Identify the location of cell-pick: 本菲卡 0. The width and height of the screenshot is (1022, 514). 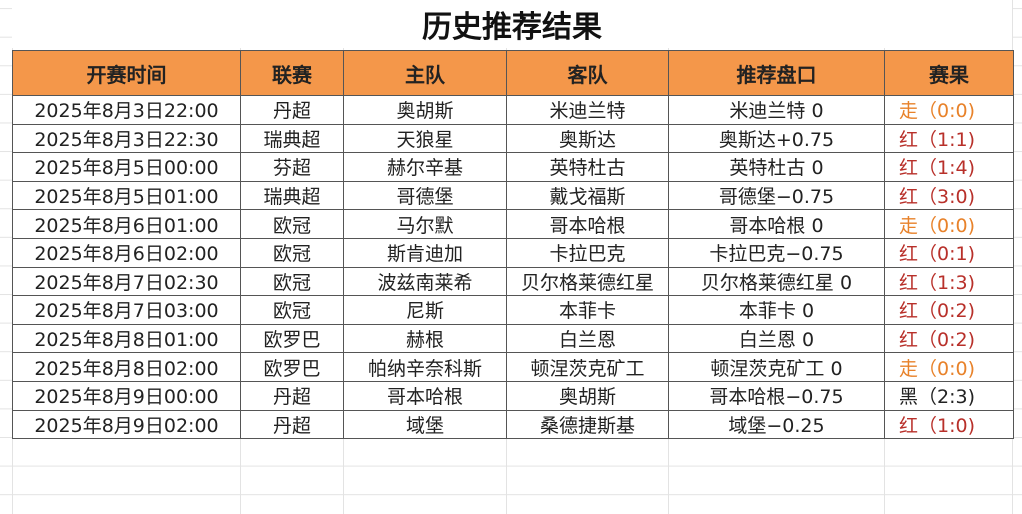
(776, 310).